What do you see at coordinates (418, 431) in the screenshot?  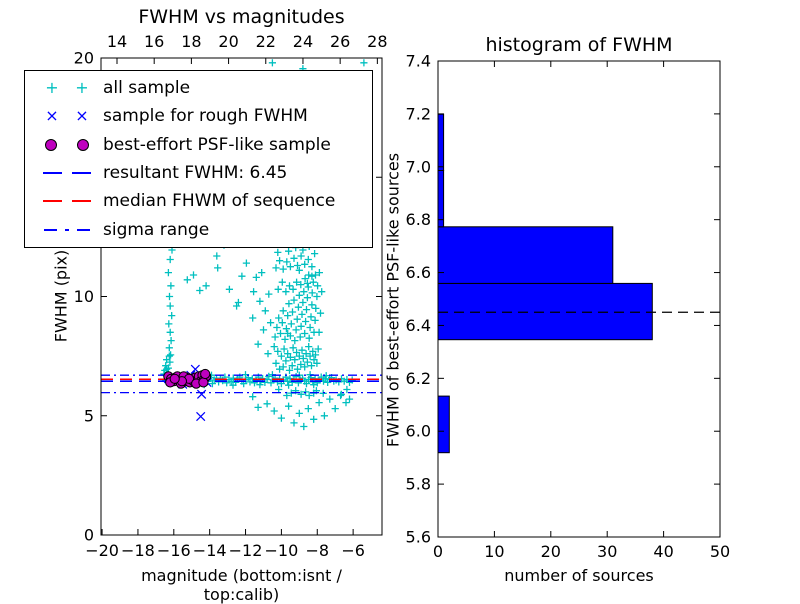 I see `svg-text: 6.0` at bounding box center [418, 431].